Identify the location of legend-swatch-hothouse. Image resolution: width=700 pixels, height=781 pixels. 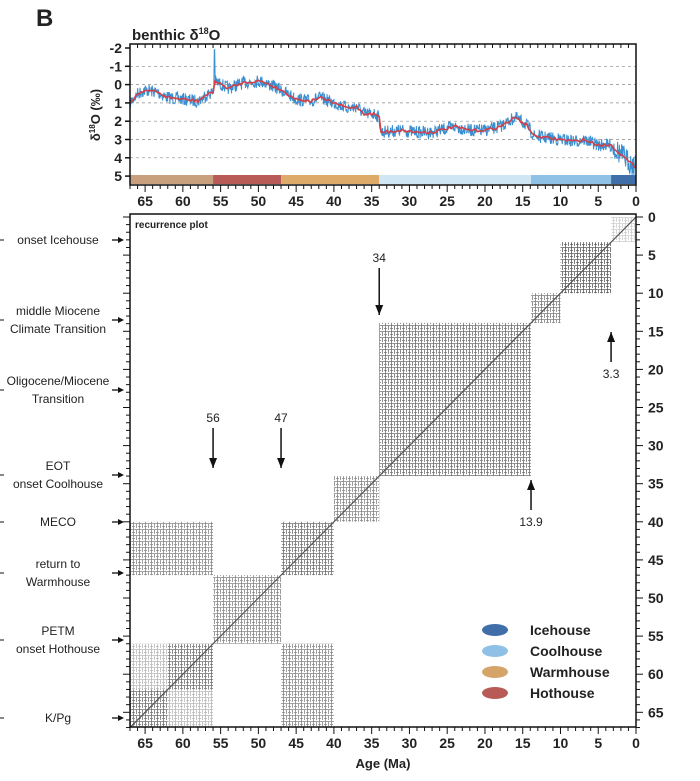
(495, 693).